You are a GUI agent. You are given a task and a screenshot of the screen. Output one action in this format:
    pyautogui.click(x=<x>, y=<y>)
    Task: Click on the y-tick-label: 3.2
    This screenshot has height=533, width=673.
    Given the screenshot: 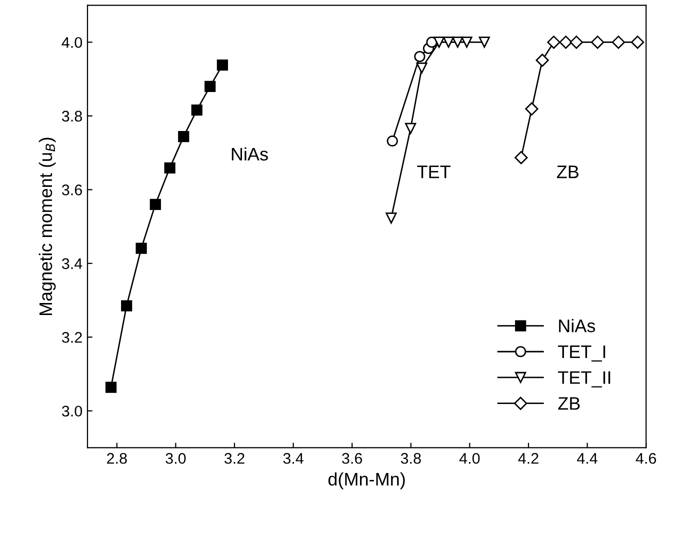 What is the action you would take?
    pyautogui.click(x=72, y=337)
    